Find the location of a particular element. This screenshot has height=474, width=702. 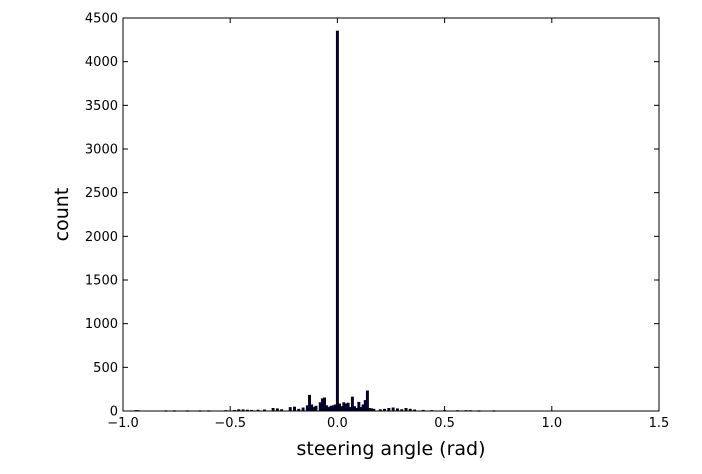

y-tick-label: 1000 is located at coordinates (101, 324).